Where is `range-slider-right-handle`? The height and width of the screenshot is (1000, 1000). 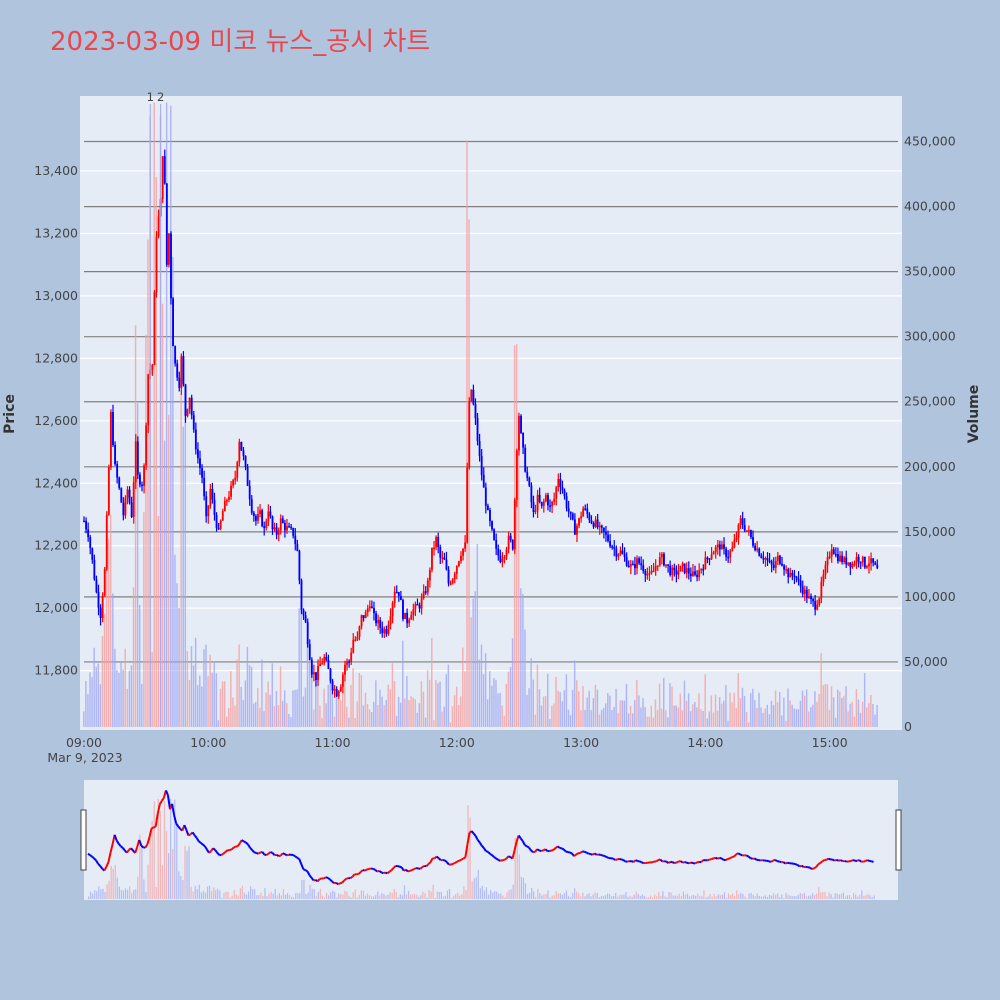 range-slider-right-handle is located at coordinates (898, 840).